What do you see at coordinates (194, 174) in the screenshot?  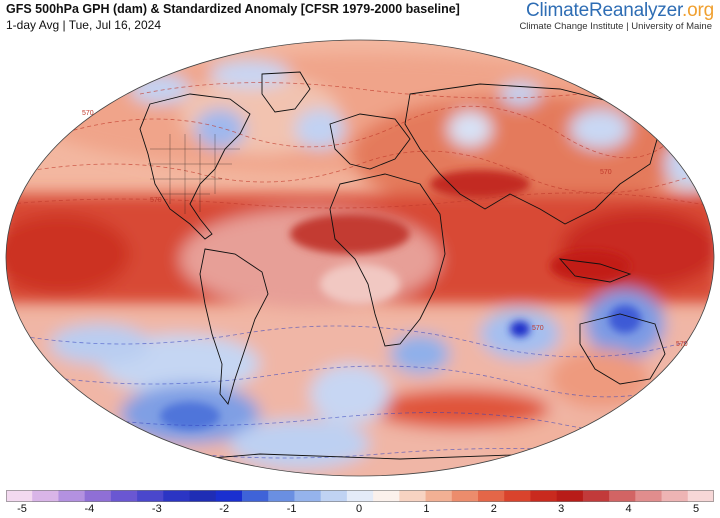 I see `state-borders` at bounding box center [194, 174].